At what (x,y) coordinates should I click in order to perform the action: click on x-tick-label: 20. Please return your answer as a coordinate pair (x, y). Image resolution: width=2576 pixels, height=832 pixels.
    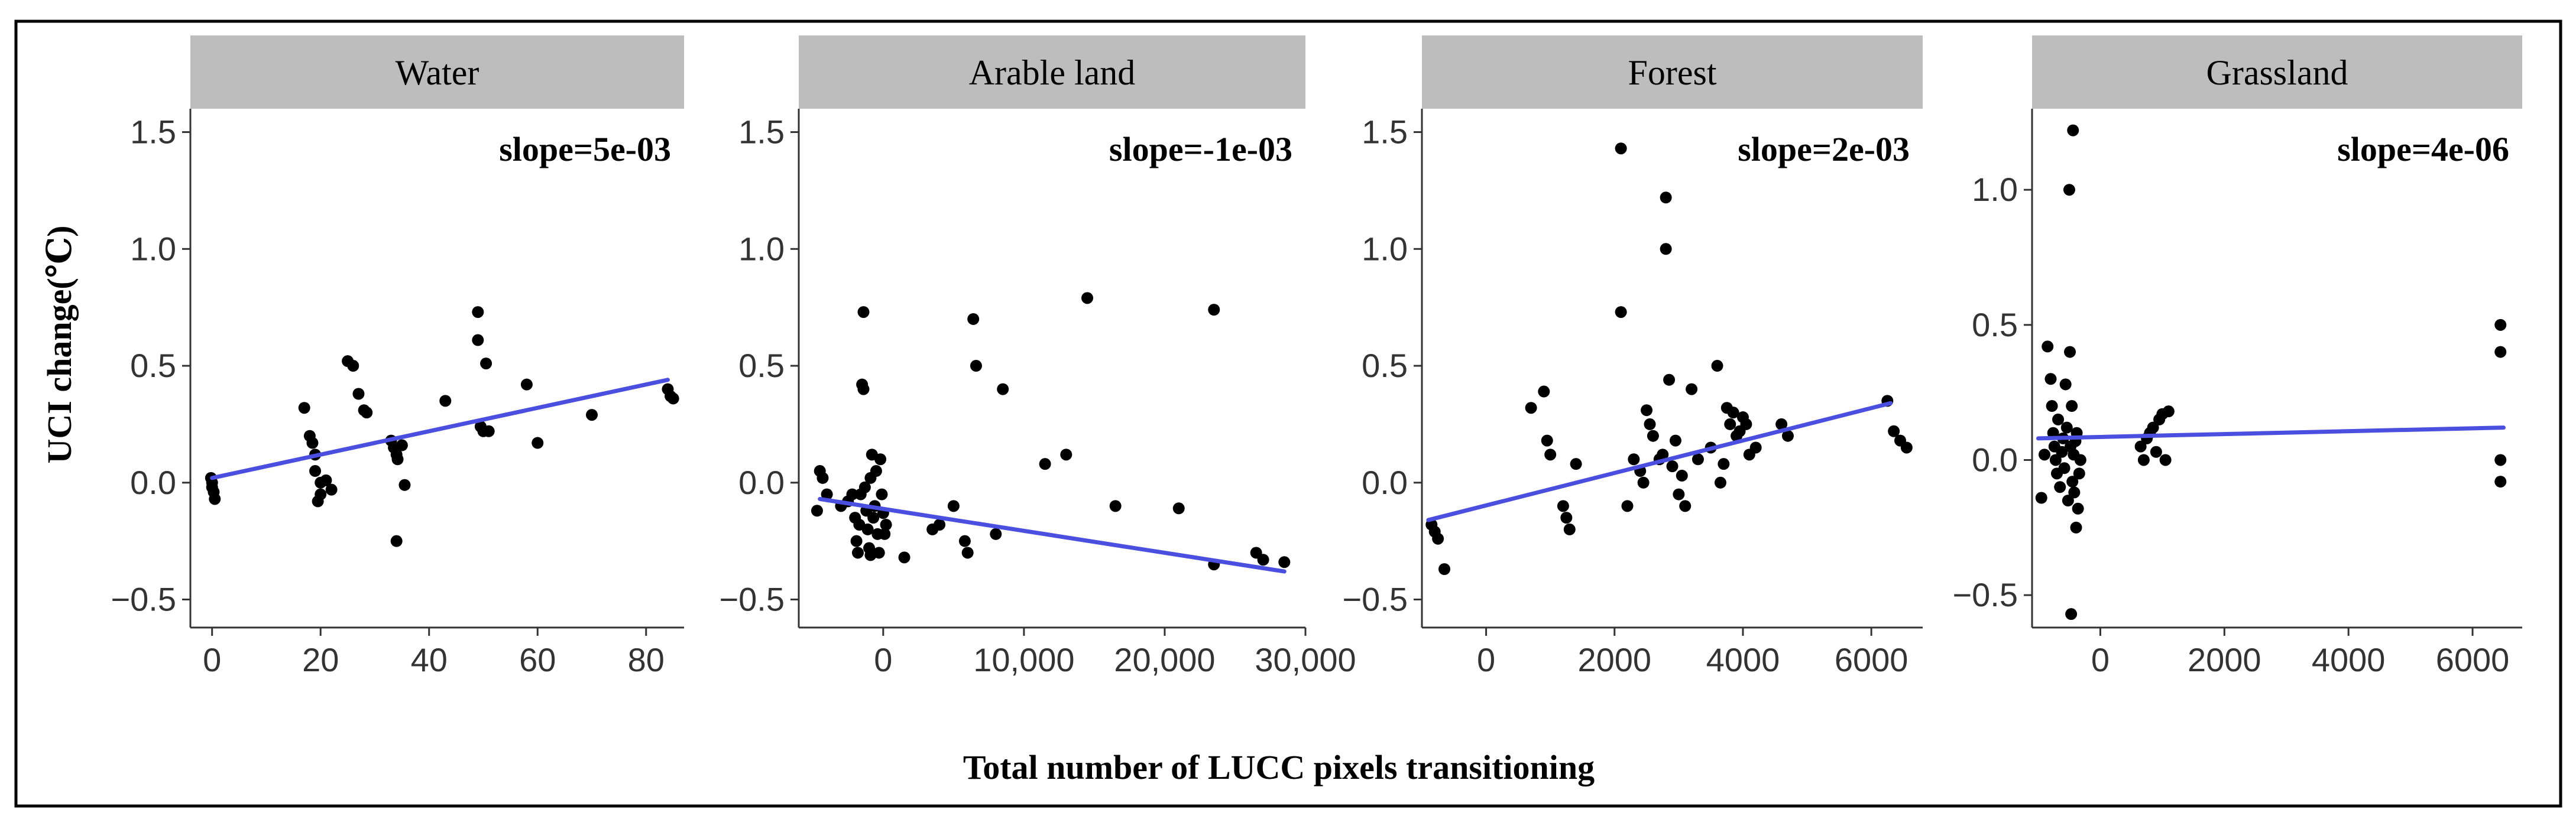
    Looking at the image, I should click on (320, 659).